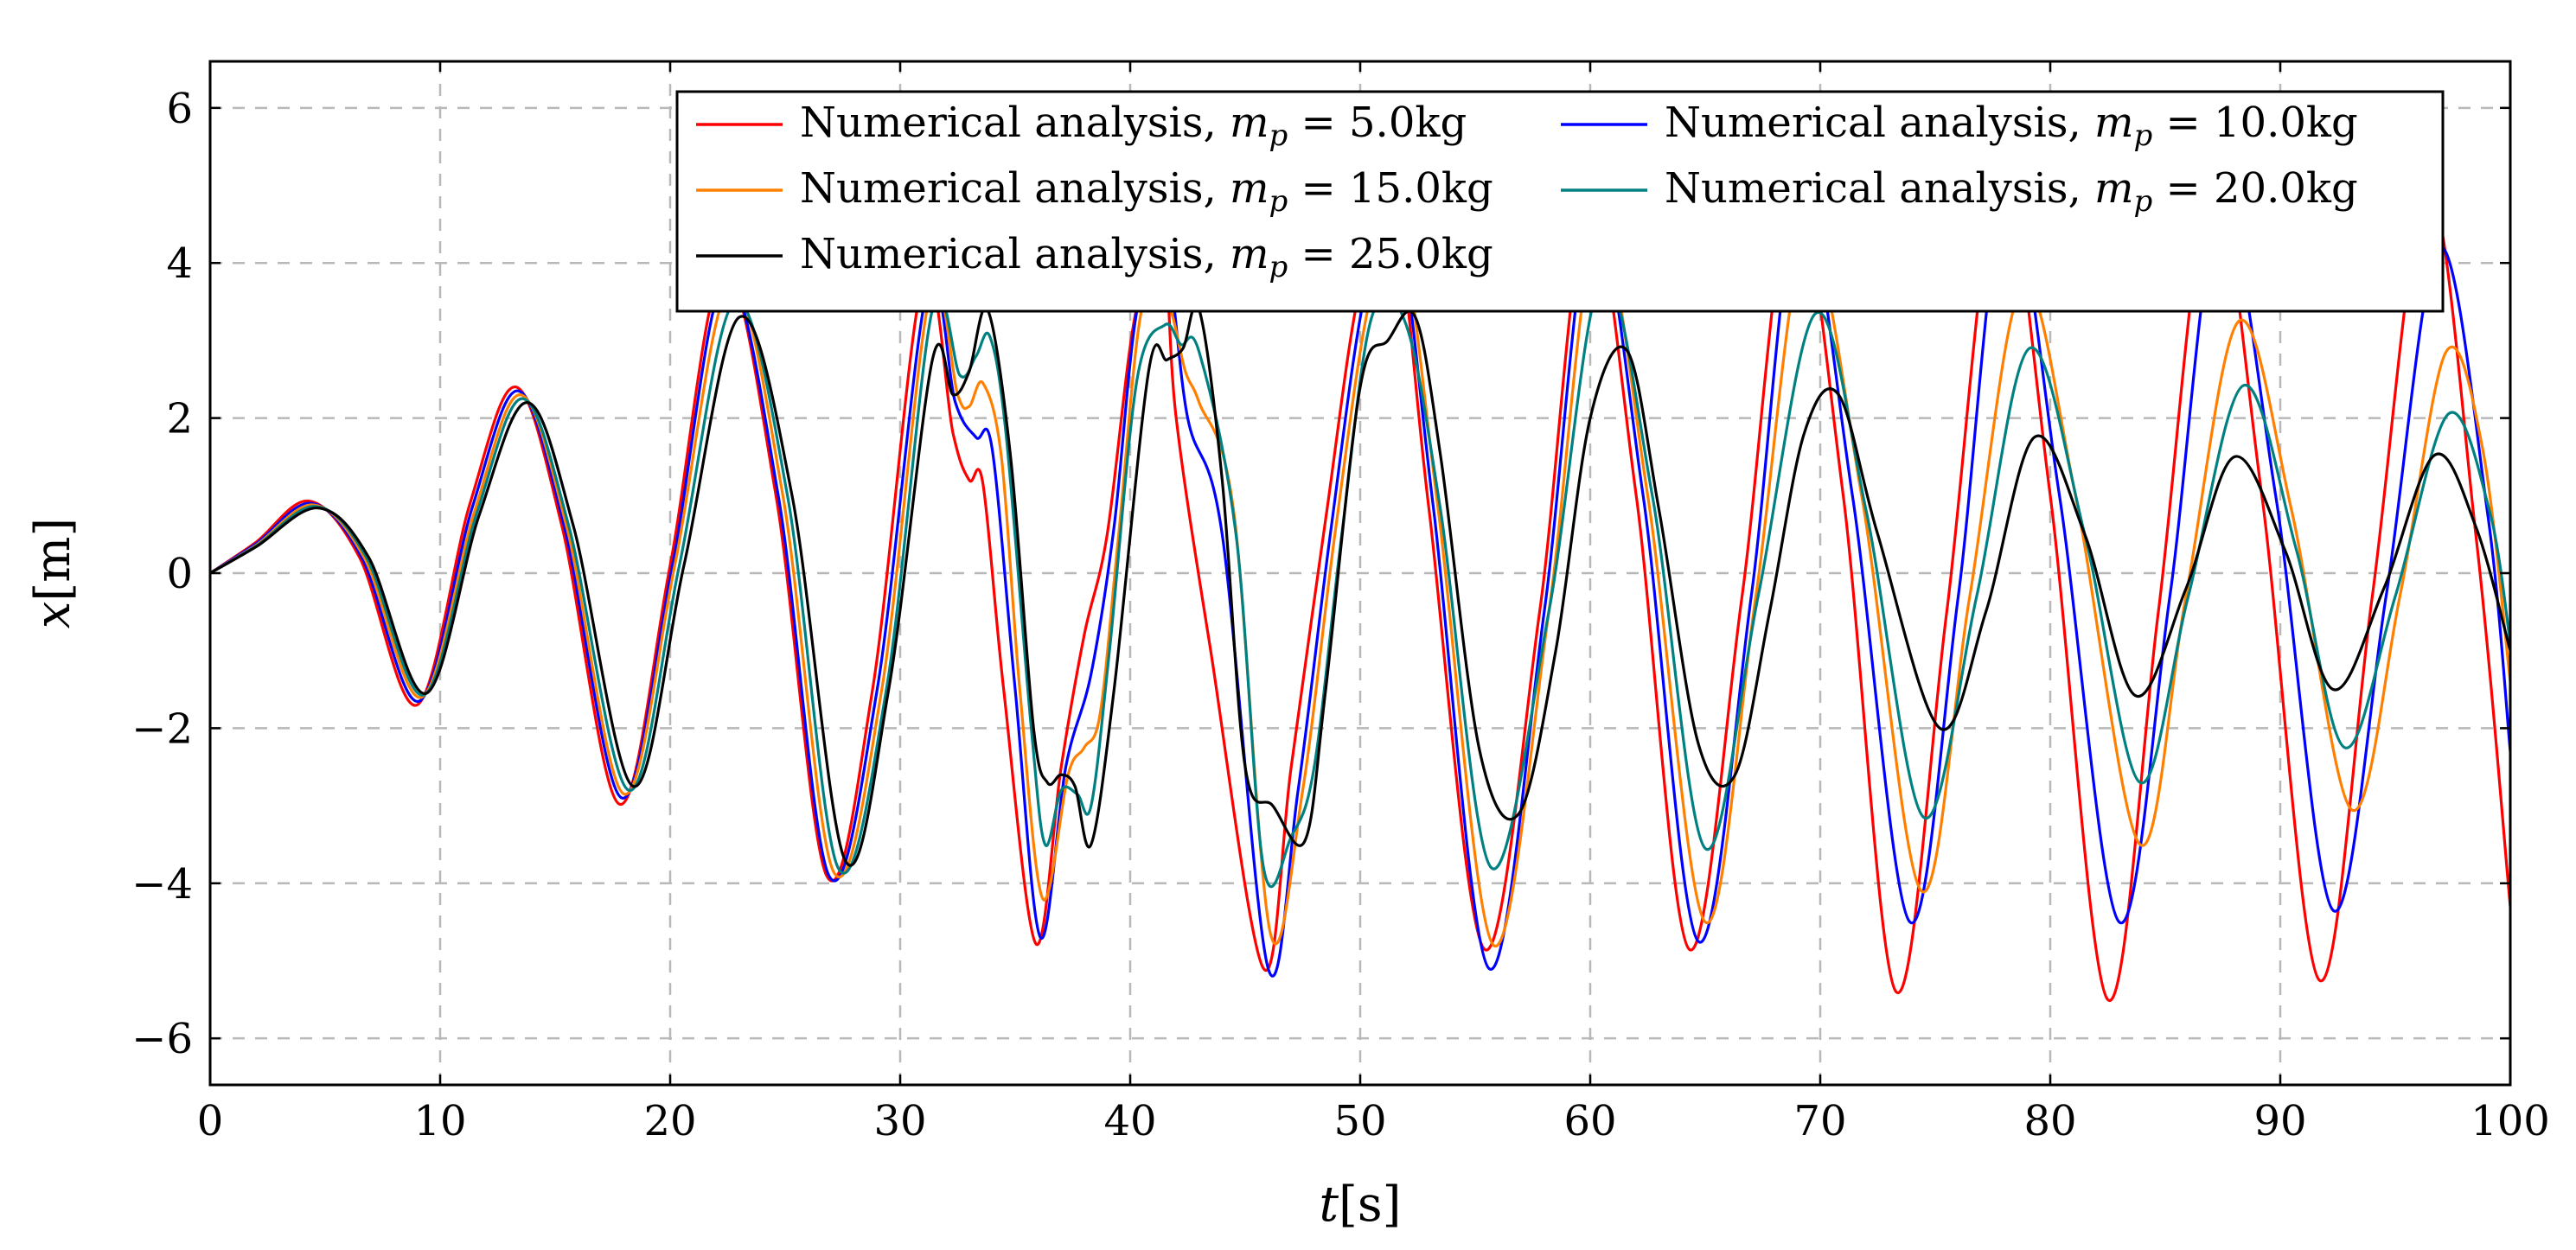  What do you see at coordinates (1134, 126) in the screenshot?
I see `legend-label-1: Numerical analysis, mp = 5.0kg` at bounding box center [1134, 126].